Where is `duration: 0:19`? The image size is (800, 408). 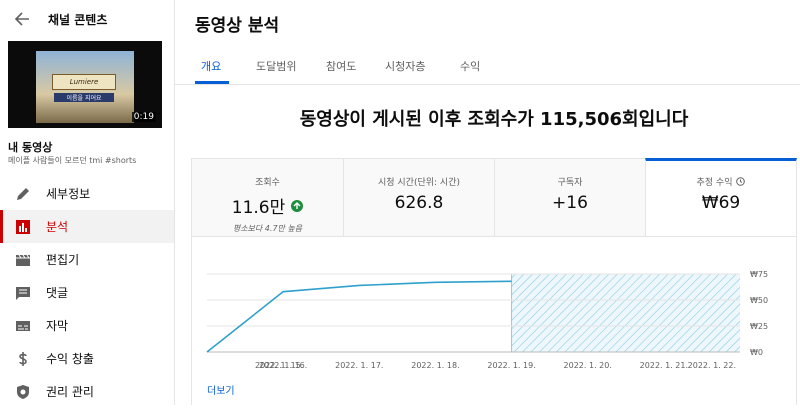
duration: 0:19 is located at coordinates (143, 117).